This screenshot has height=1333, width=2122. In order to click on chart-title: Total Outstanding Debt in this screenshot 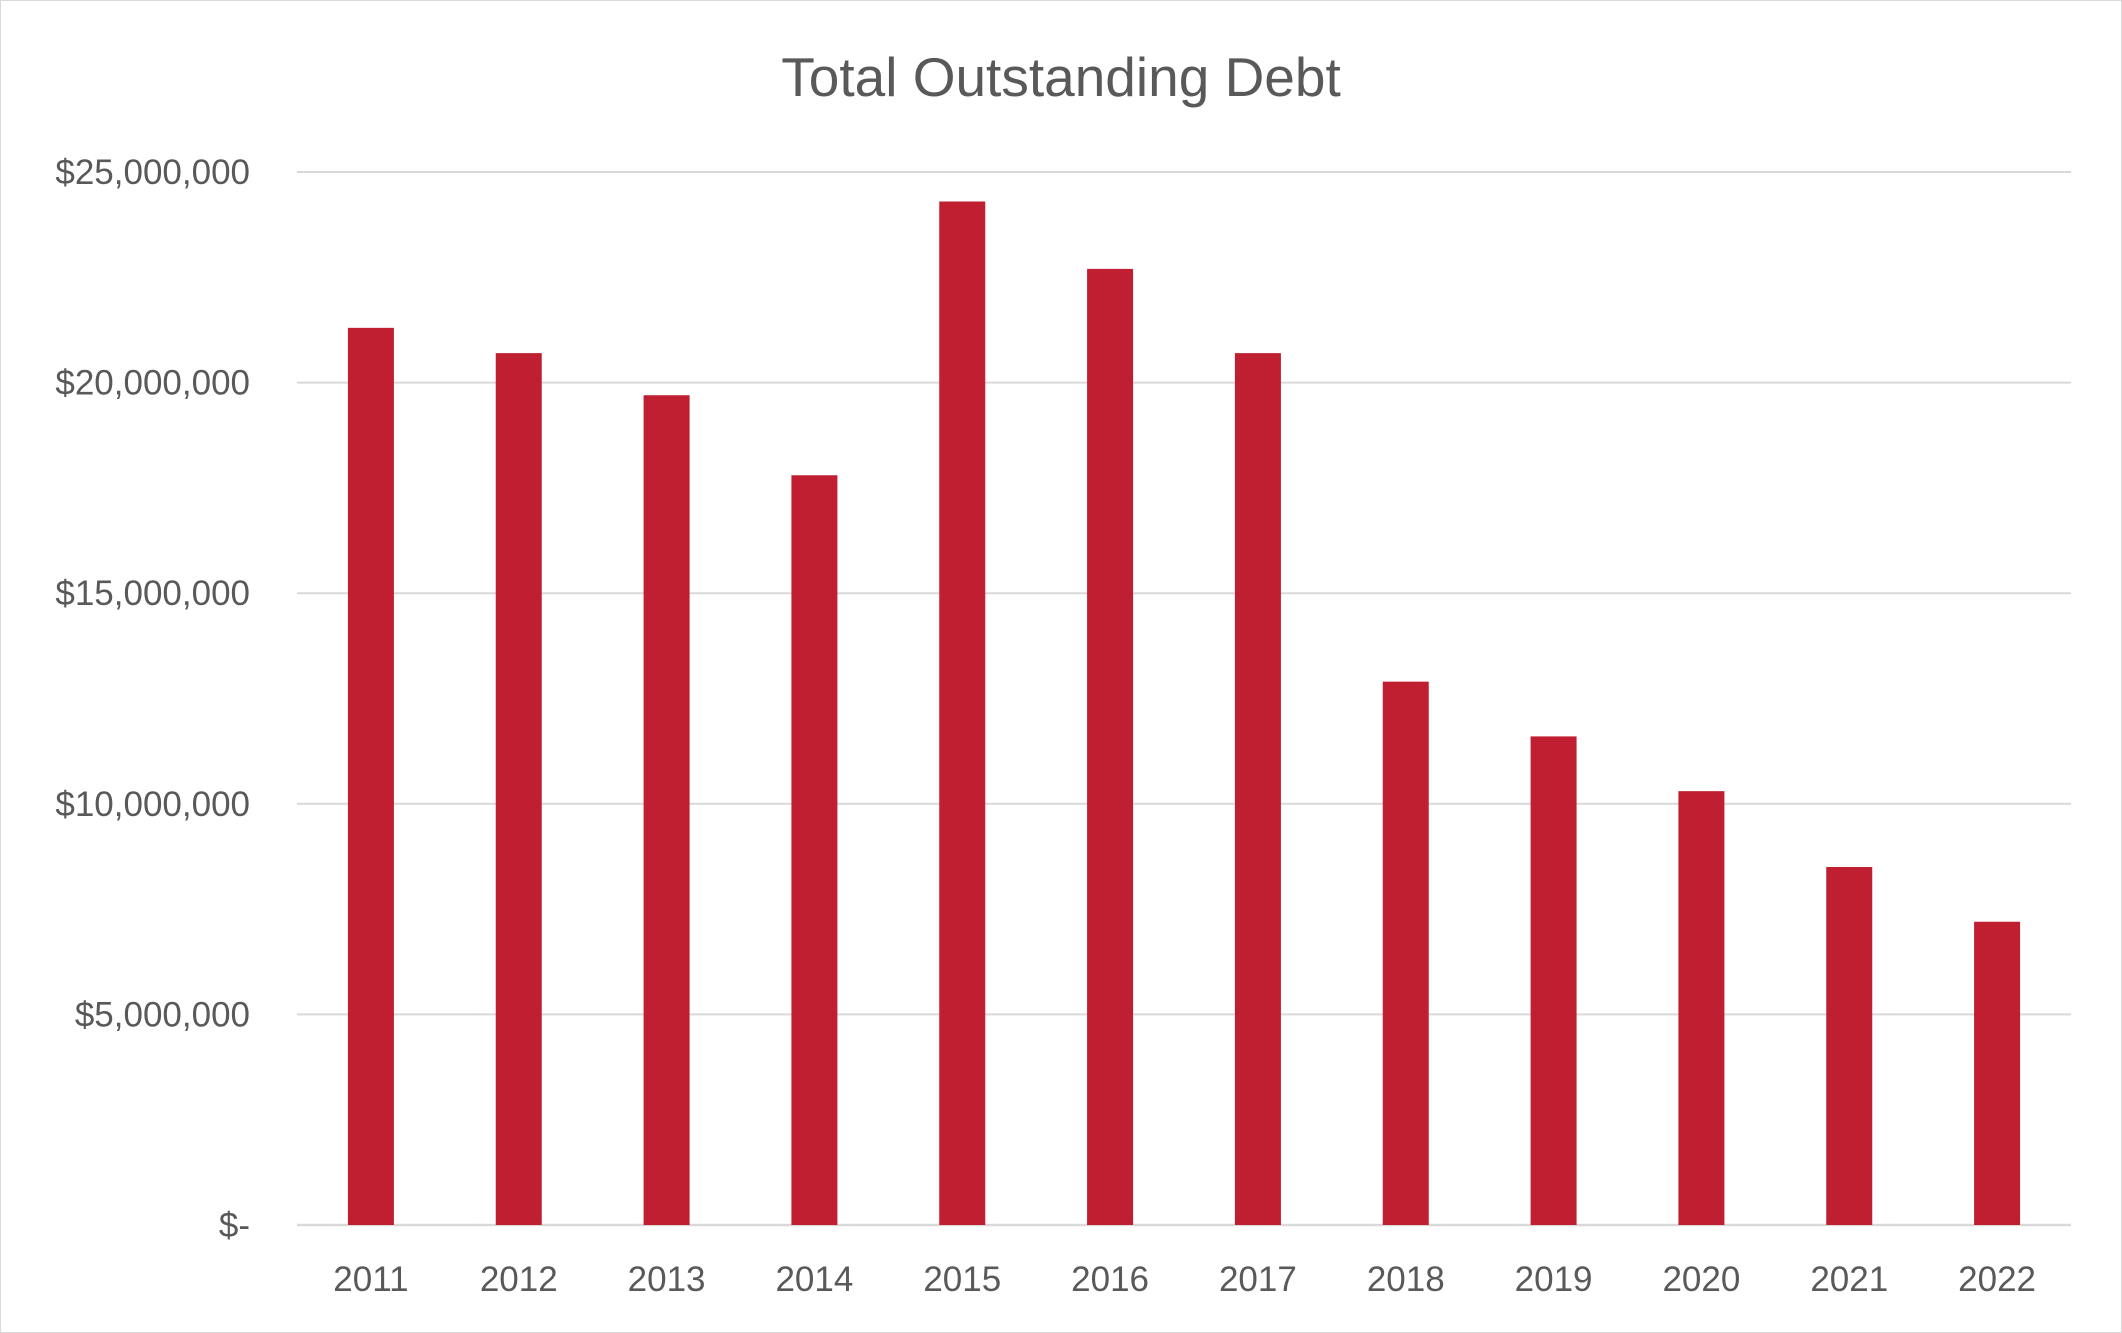, I will do `click(1061, 77)`.